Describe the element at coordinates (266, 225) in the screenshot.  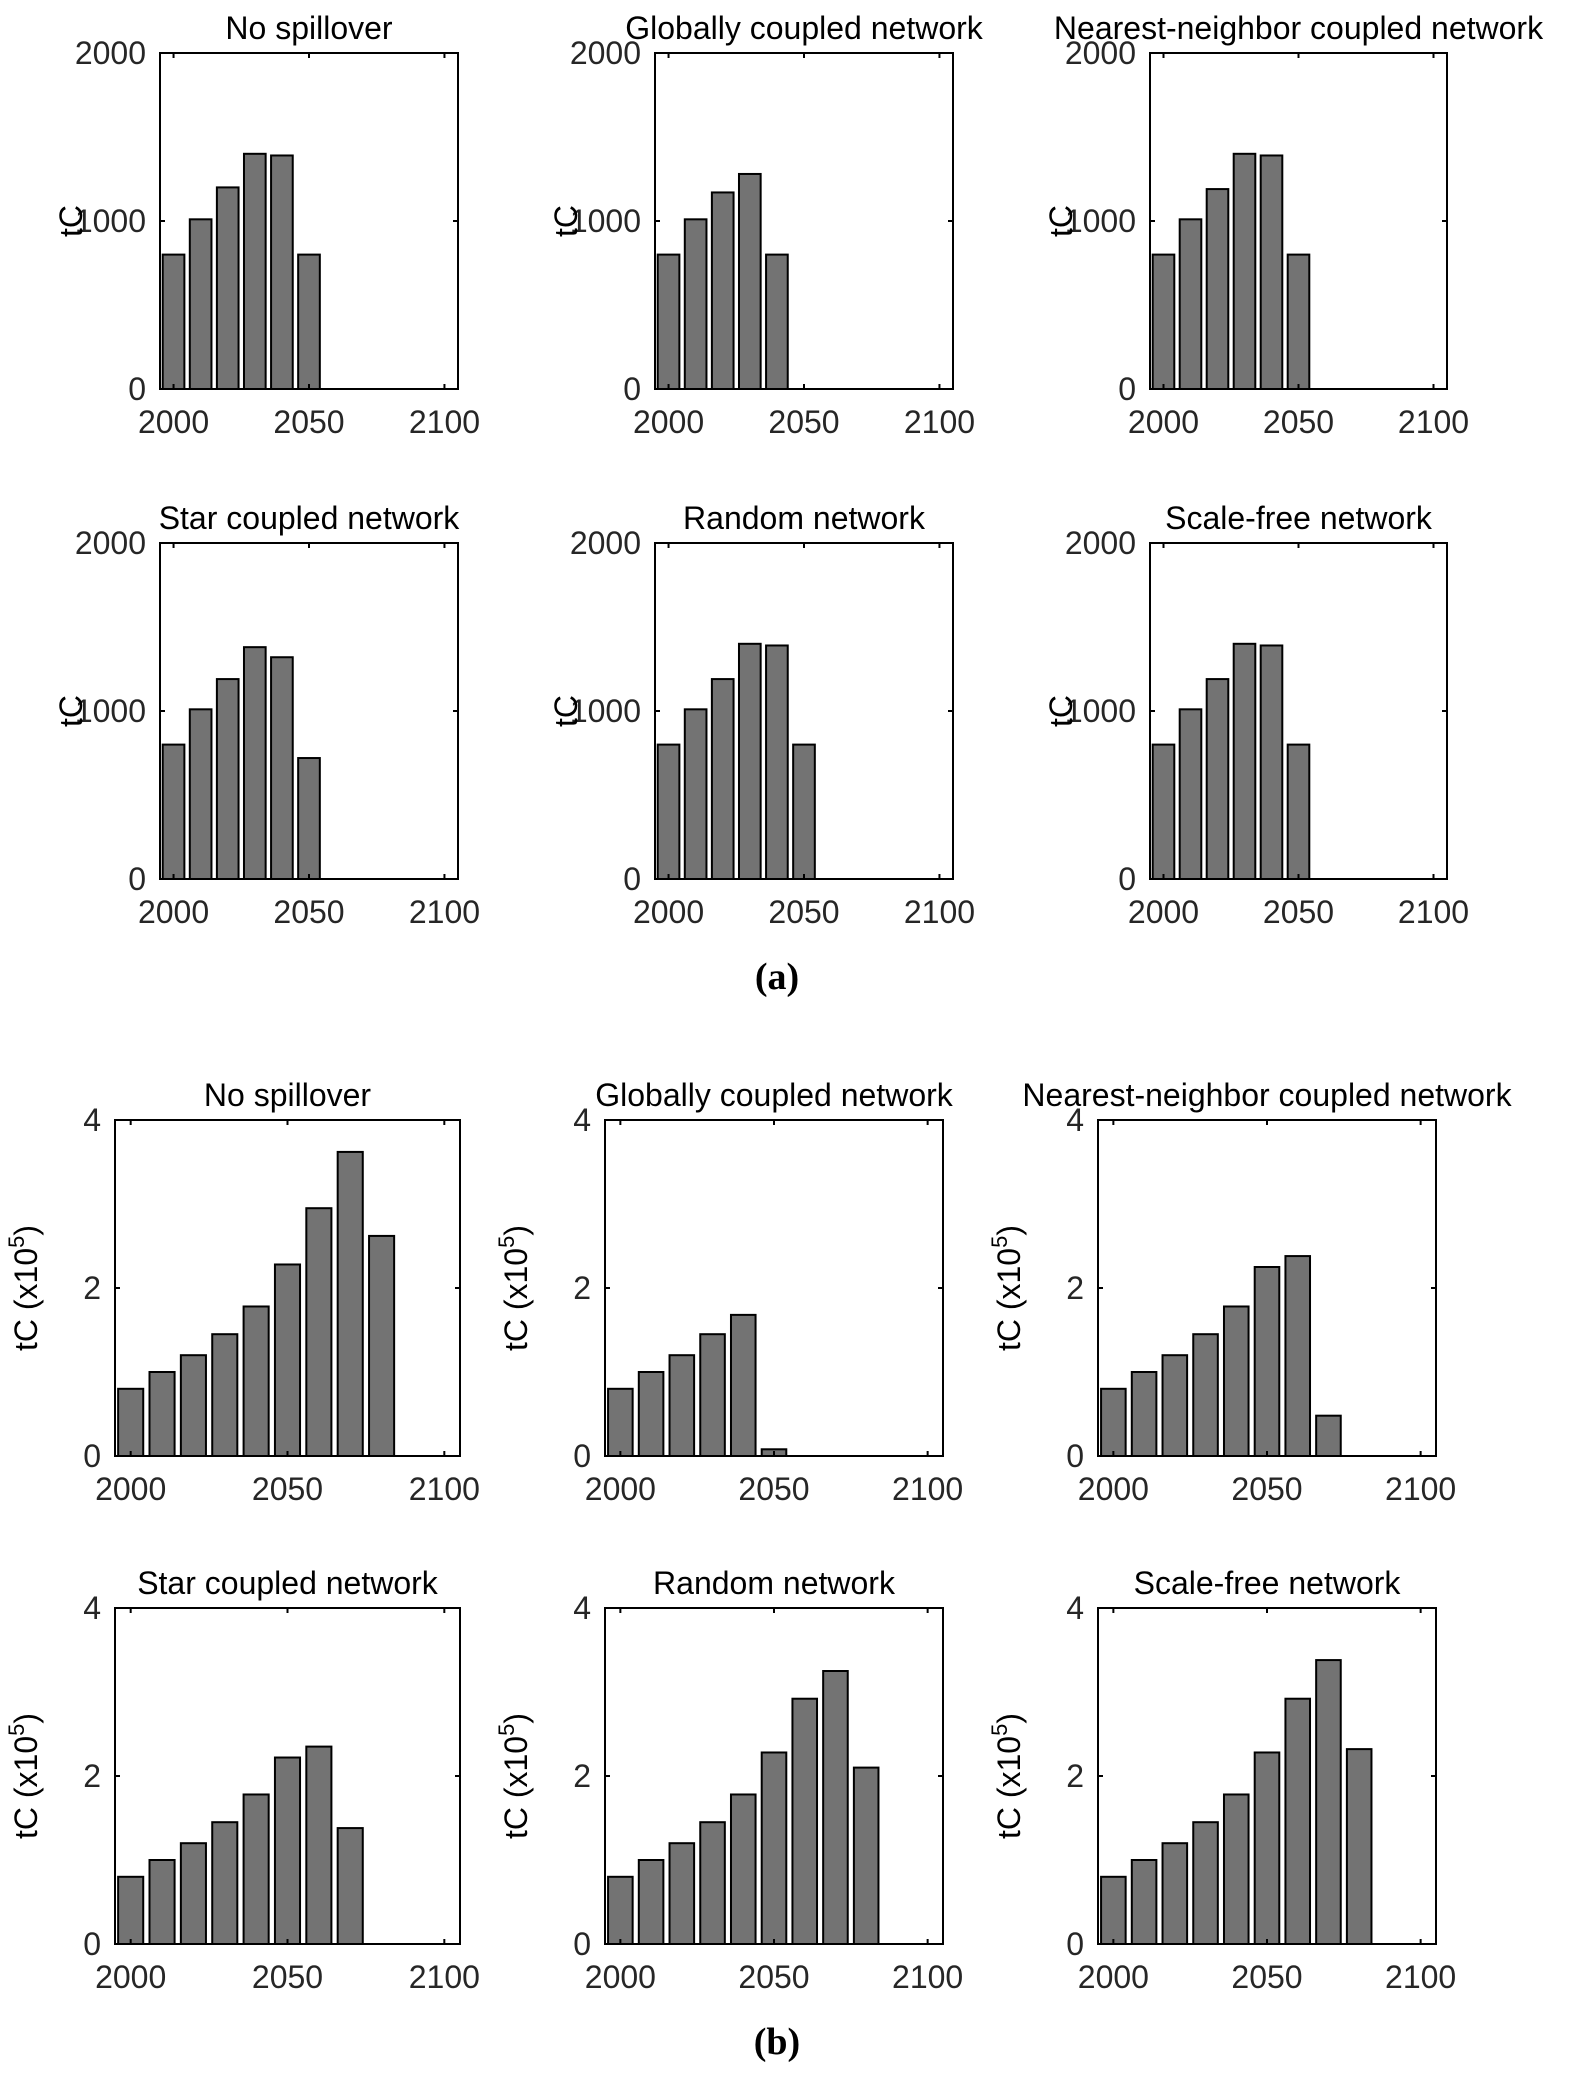
I see `chart-a-no-spillover: 0 1000 2000 2000 2050 2100 No spillover tC` at that location.